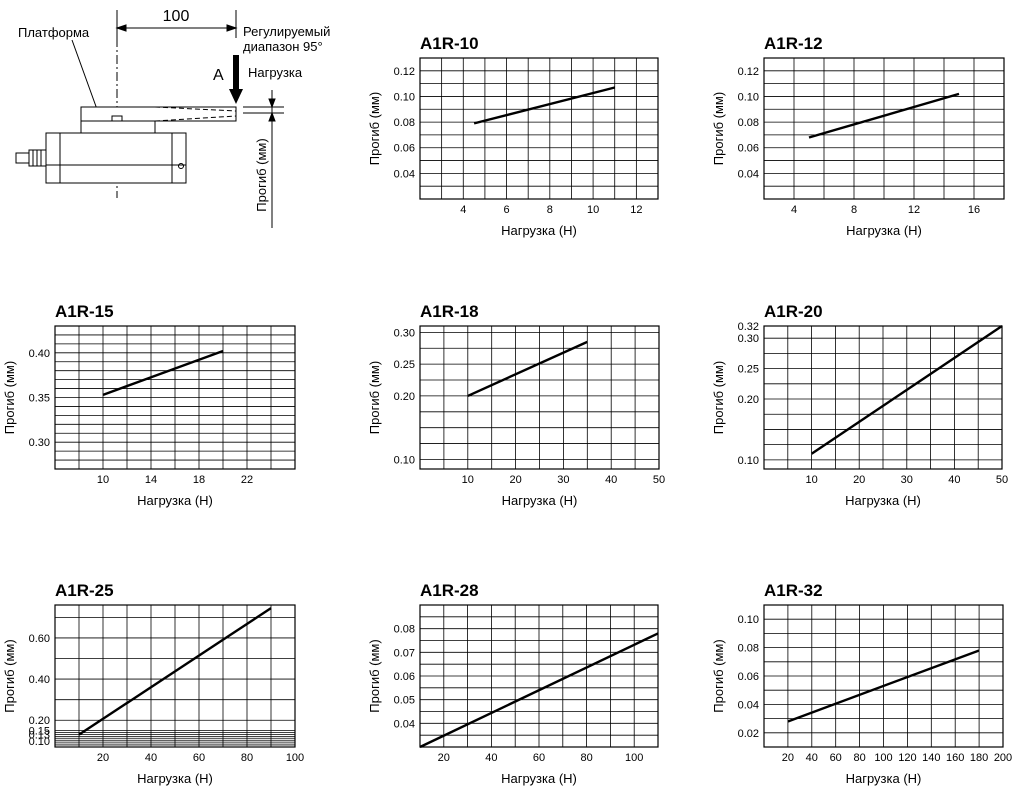 The height and width of the screenshot is (799, 1024). I want to click on range-label-line1: Регулируемый, so click(286, 31).